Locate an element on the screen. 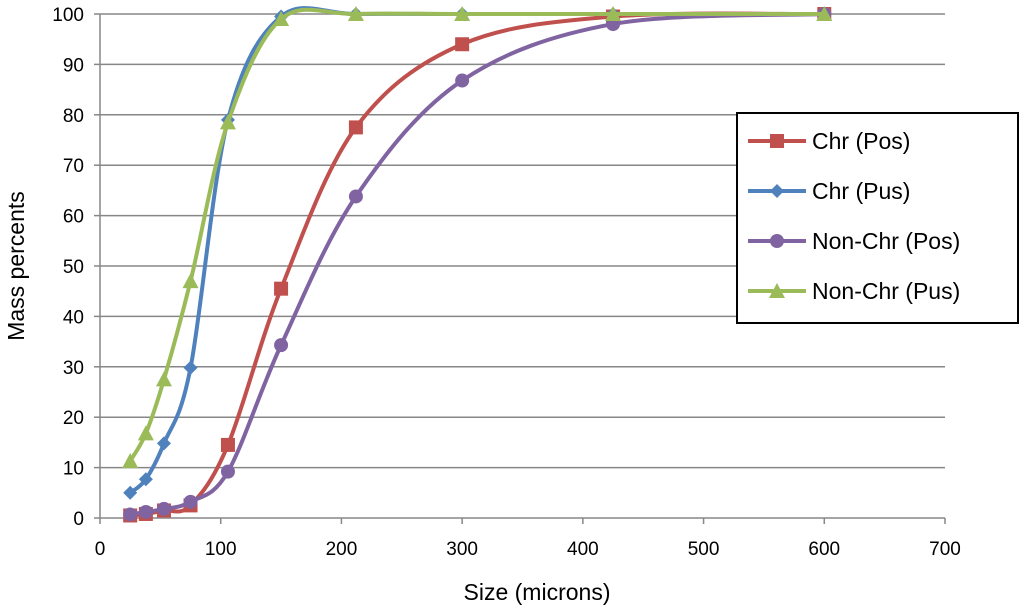  y-tick-label: 80 is located at coordinates (73, 116).